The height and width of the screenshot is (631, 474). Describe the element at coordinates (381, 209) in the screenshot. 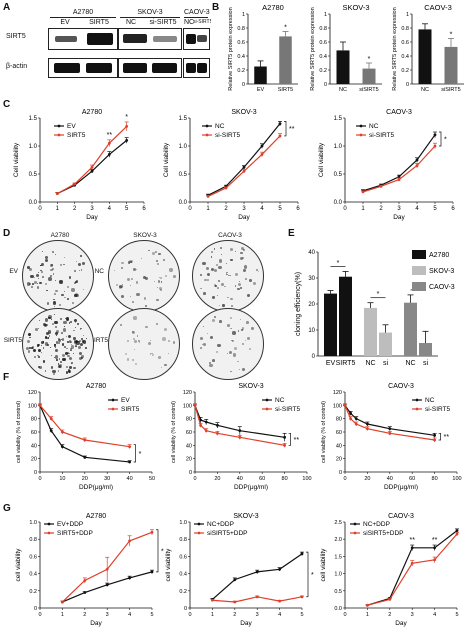

I see `x-tick-label: 2` at that location.